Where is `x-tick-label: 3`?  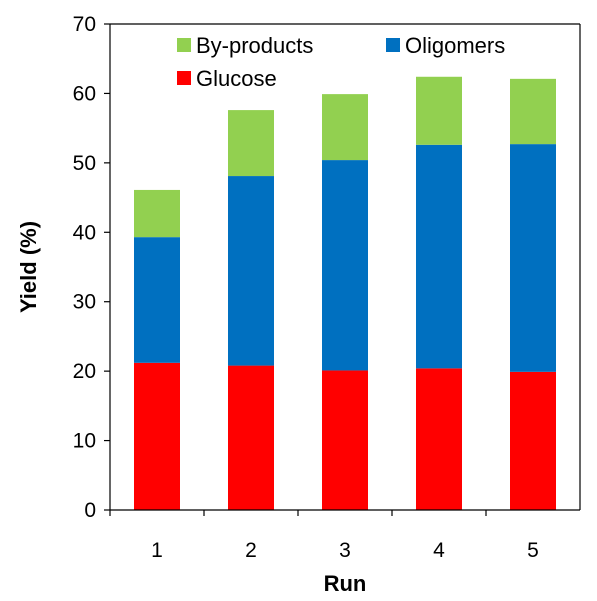 x-tick-label: 3 is located at coordinates (345, 550).